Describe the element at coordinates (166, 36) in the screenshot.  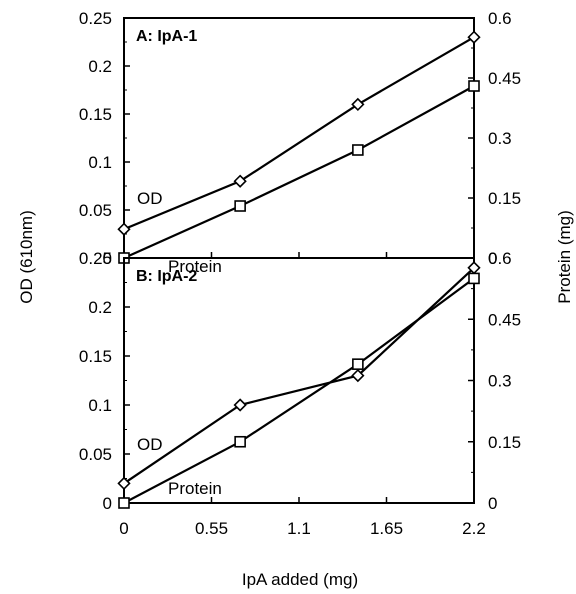
I see `panel-title: A: IpA-1` at that location.